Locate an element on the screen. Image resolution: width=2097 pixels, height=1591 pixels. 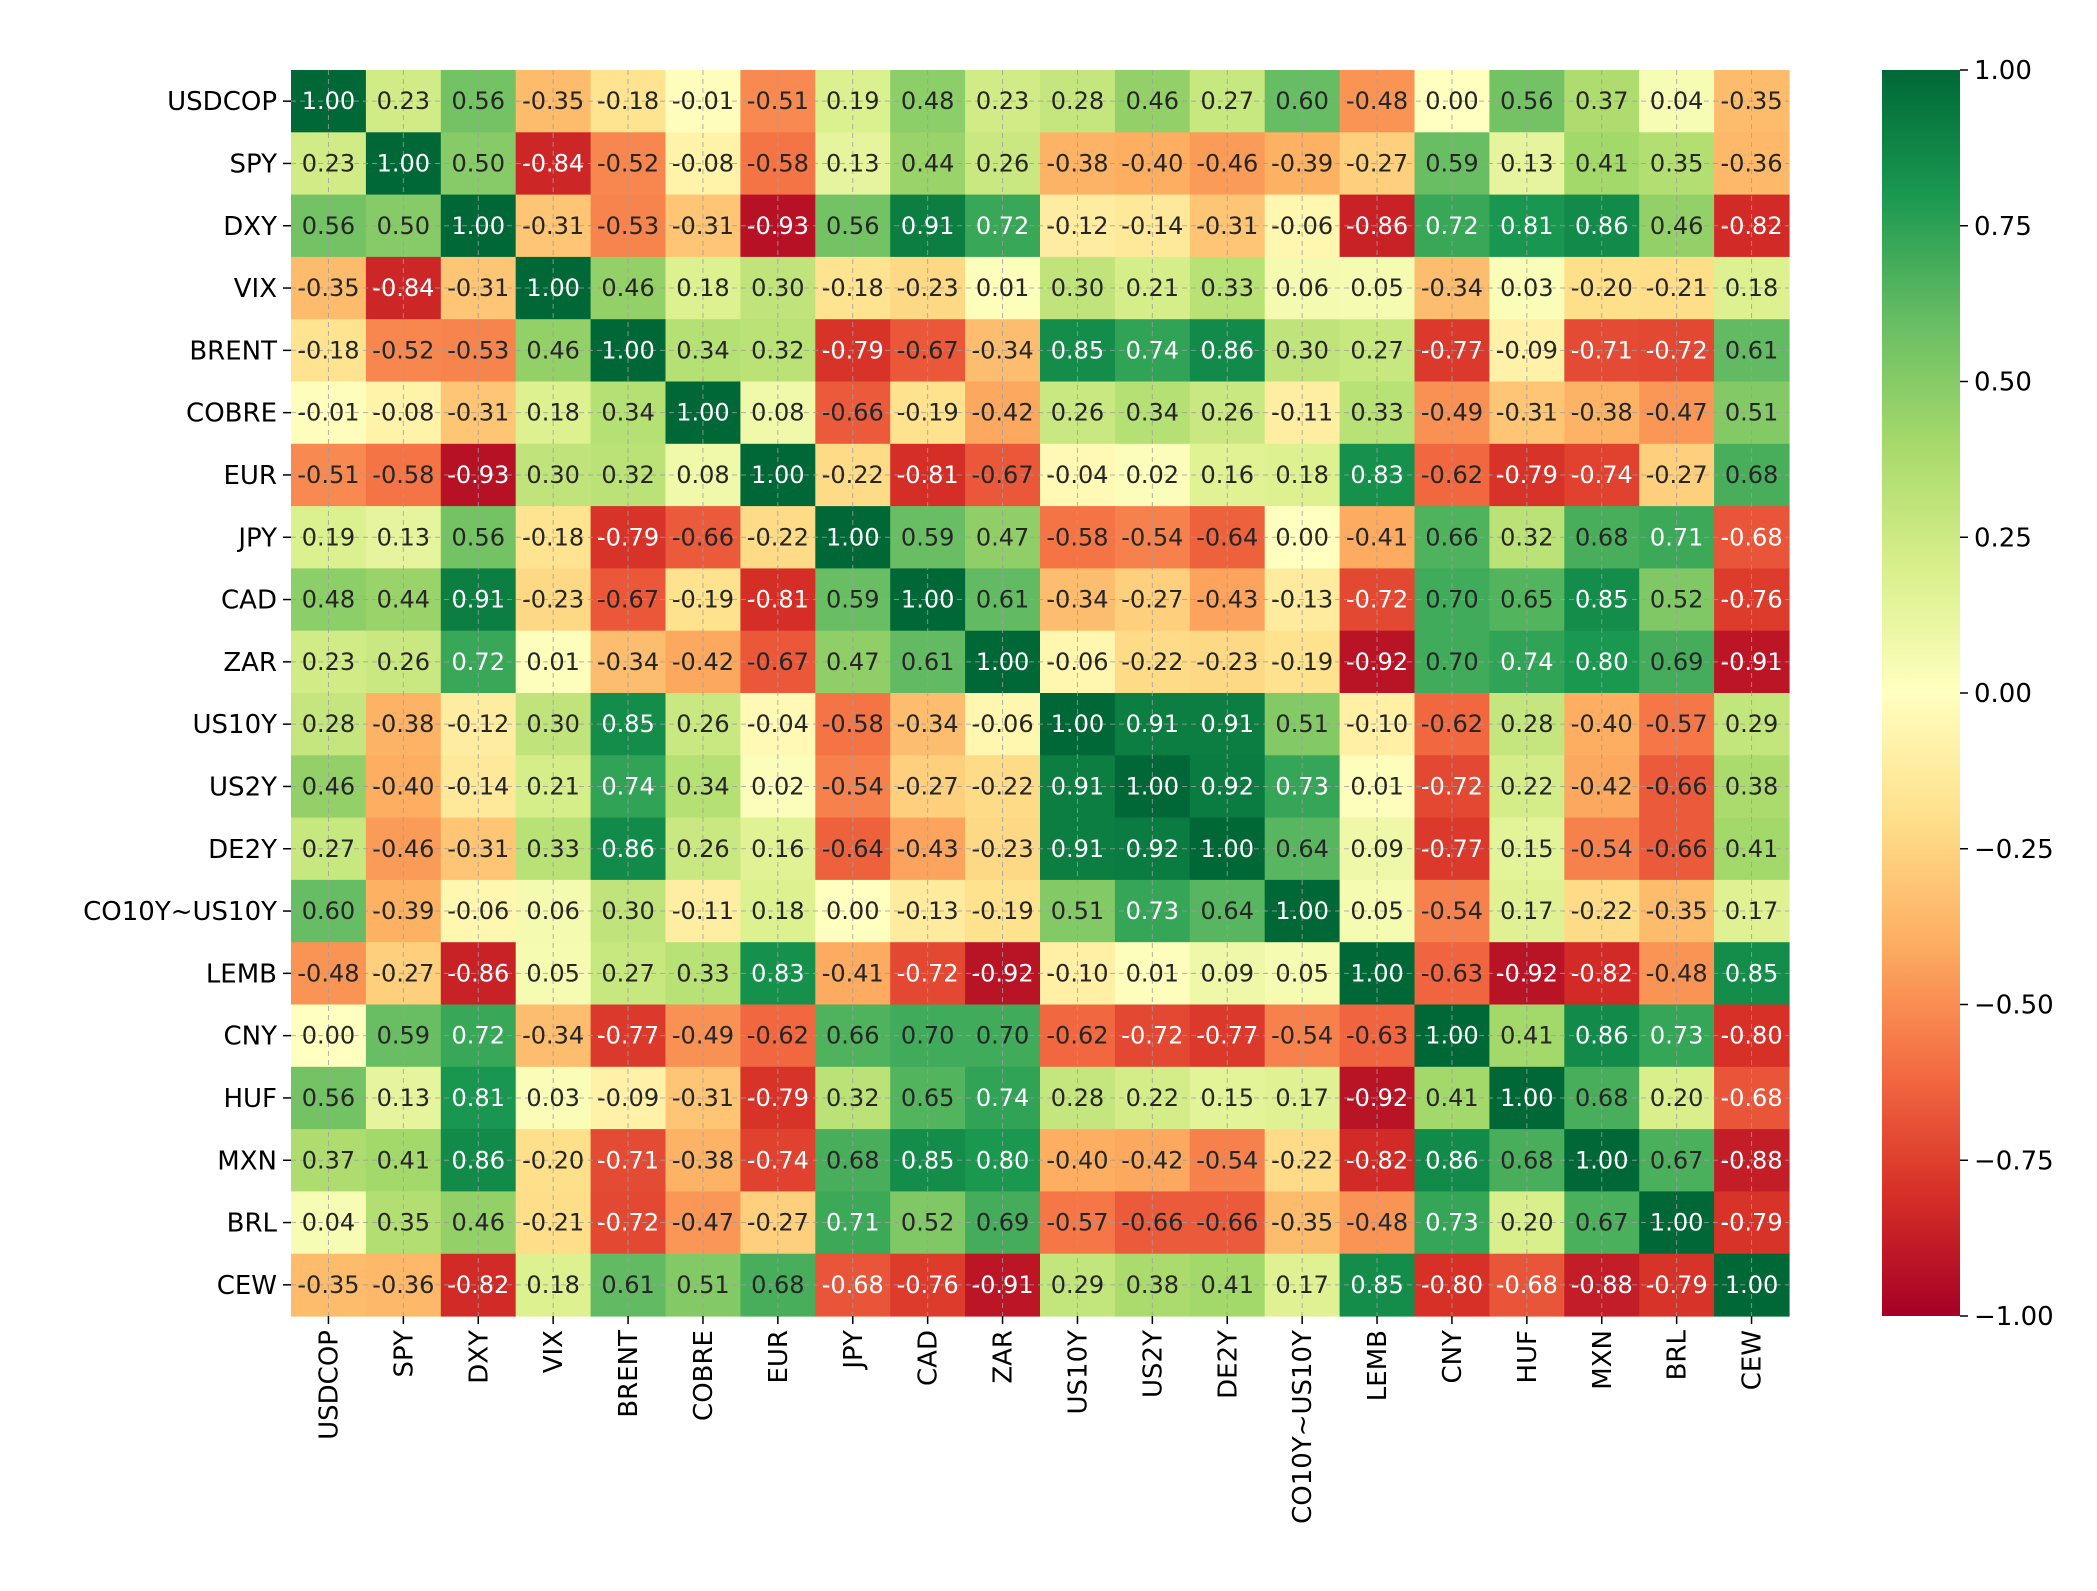
cell-value-label: 0.64 is located at coordinates (1227, 911).